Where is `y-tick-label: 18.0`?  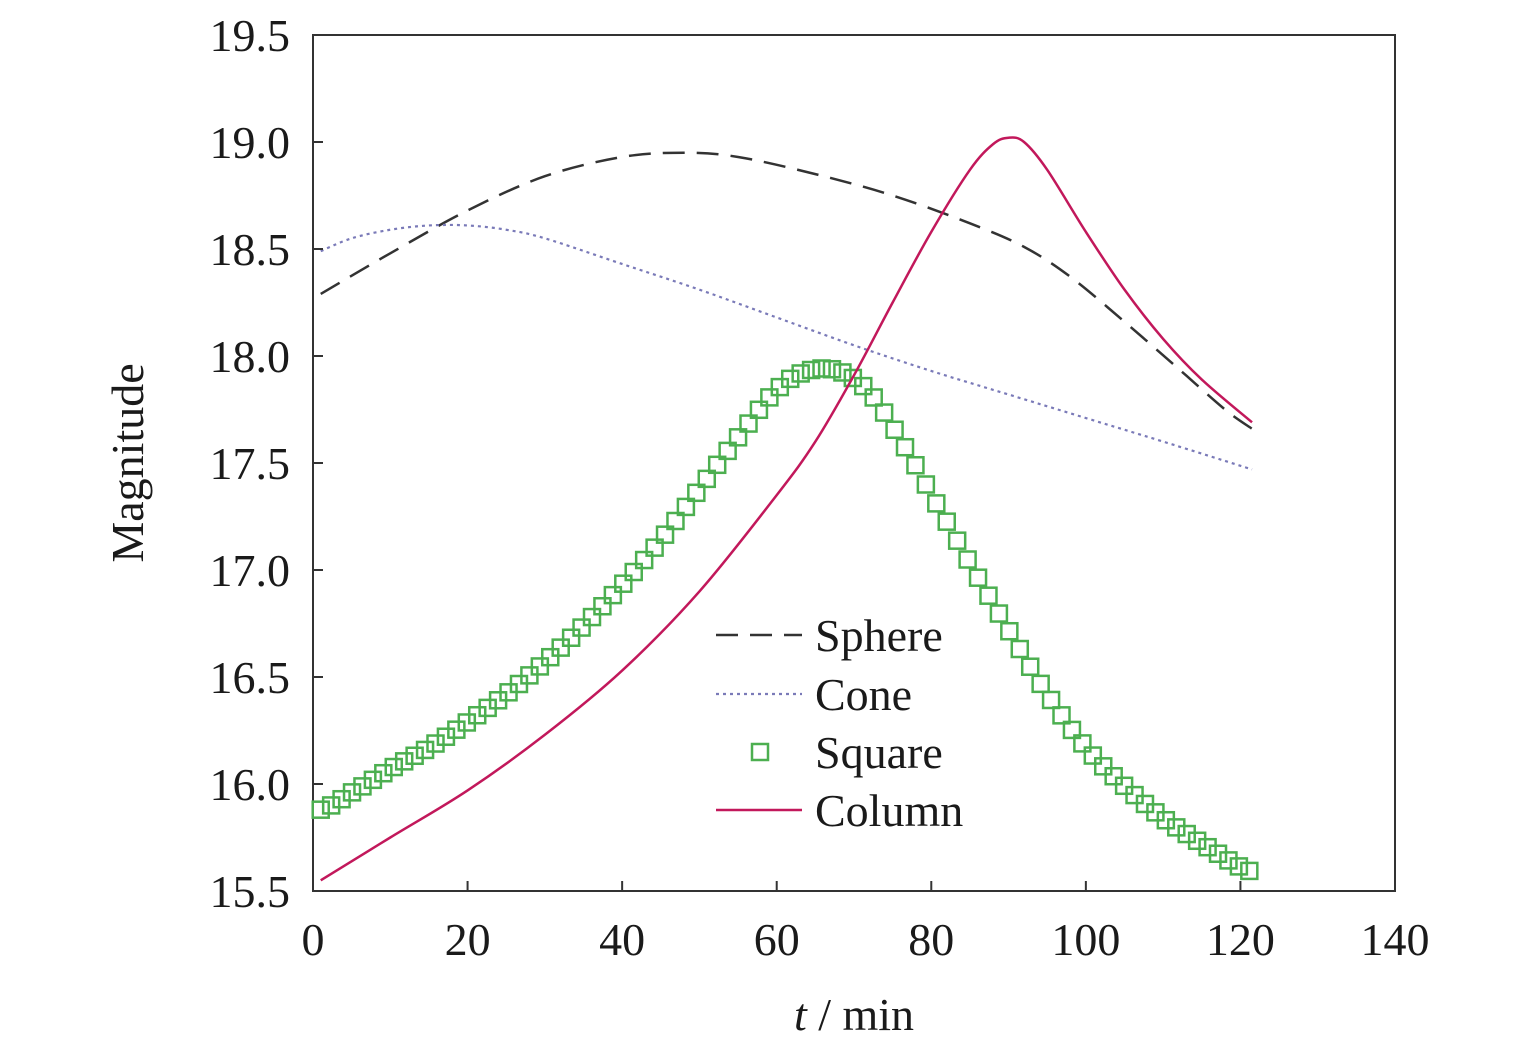
y-tick-label: 18.0 is located at coordinates (250, 356).